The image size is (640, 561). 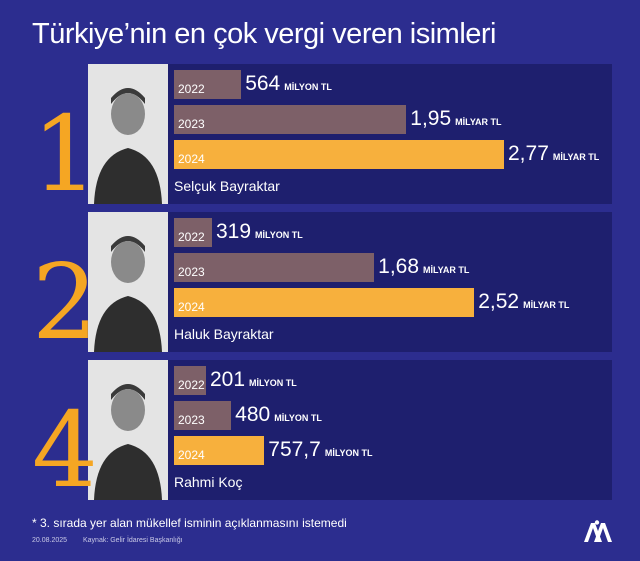 What do you see at coordinates (294, 449) in the screenshot?
I see `data-label-value: 757,7` at bounding box center [294, 449].